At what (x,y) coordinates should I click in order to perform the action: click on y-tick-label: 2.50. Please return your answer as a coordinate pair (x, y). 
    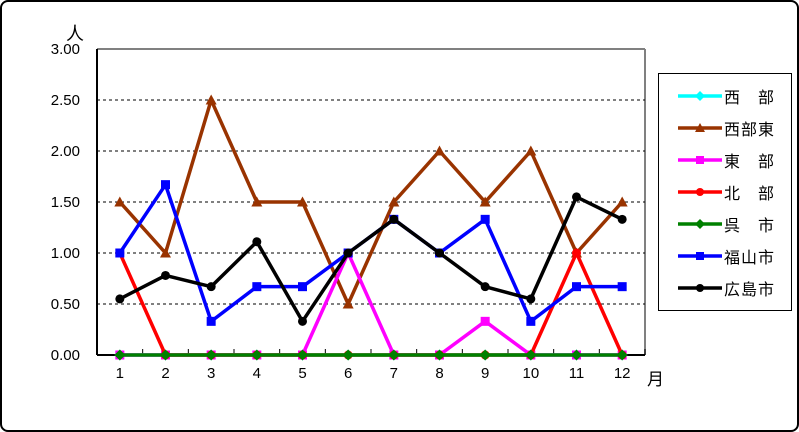
    Looking at the image, I should click on (65, 100).